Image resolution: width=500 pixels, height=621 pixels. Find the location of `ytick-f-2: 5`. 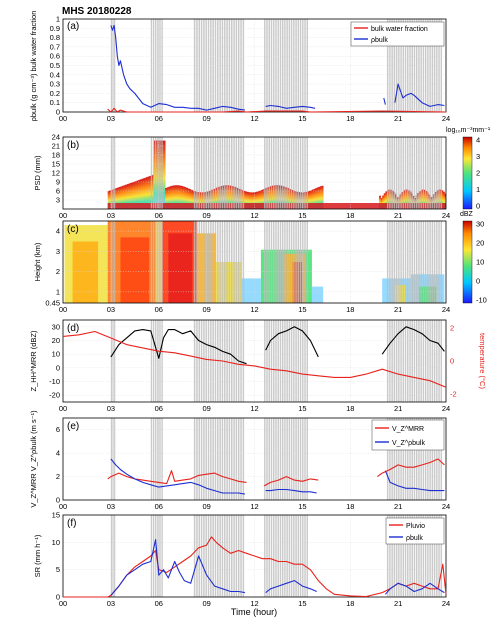

ytick-f-2: 5 is located at coordinates (58, 569).